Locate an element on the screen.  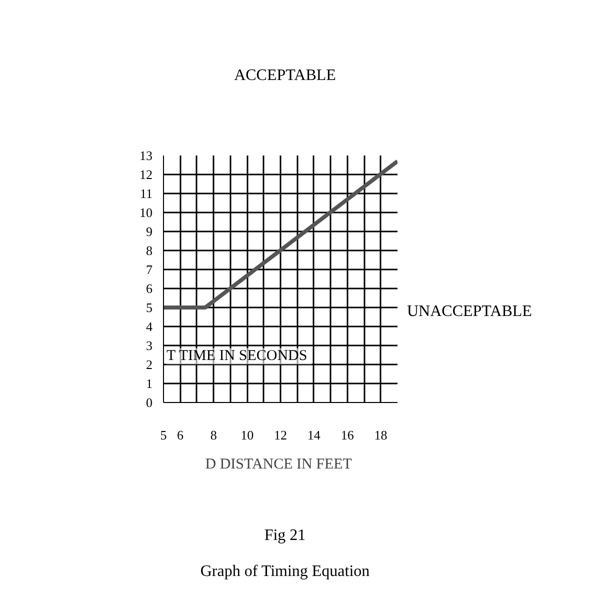
y-tick-label: 9 is located at coordinates (149, 231).